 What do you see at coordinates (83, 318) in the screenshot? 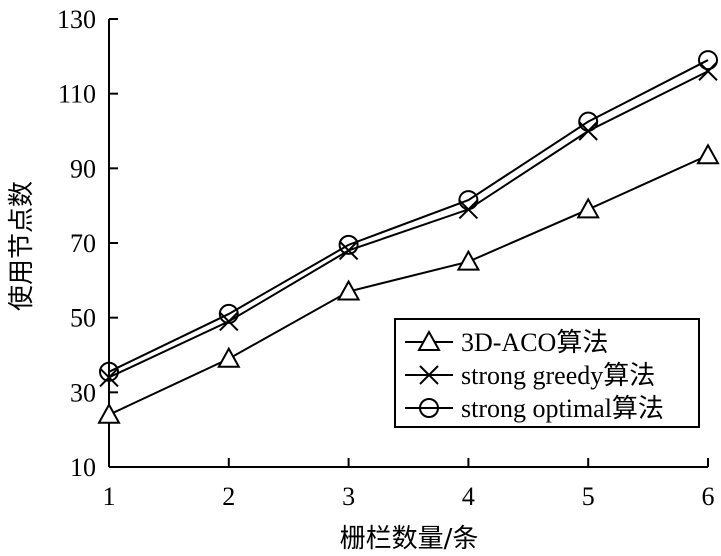
I see `y-tick-label: 50` at bounding box center [83, 318].